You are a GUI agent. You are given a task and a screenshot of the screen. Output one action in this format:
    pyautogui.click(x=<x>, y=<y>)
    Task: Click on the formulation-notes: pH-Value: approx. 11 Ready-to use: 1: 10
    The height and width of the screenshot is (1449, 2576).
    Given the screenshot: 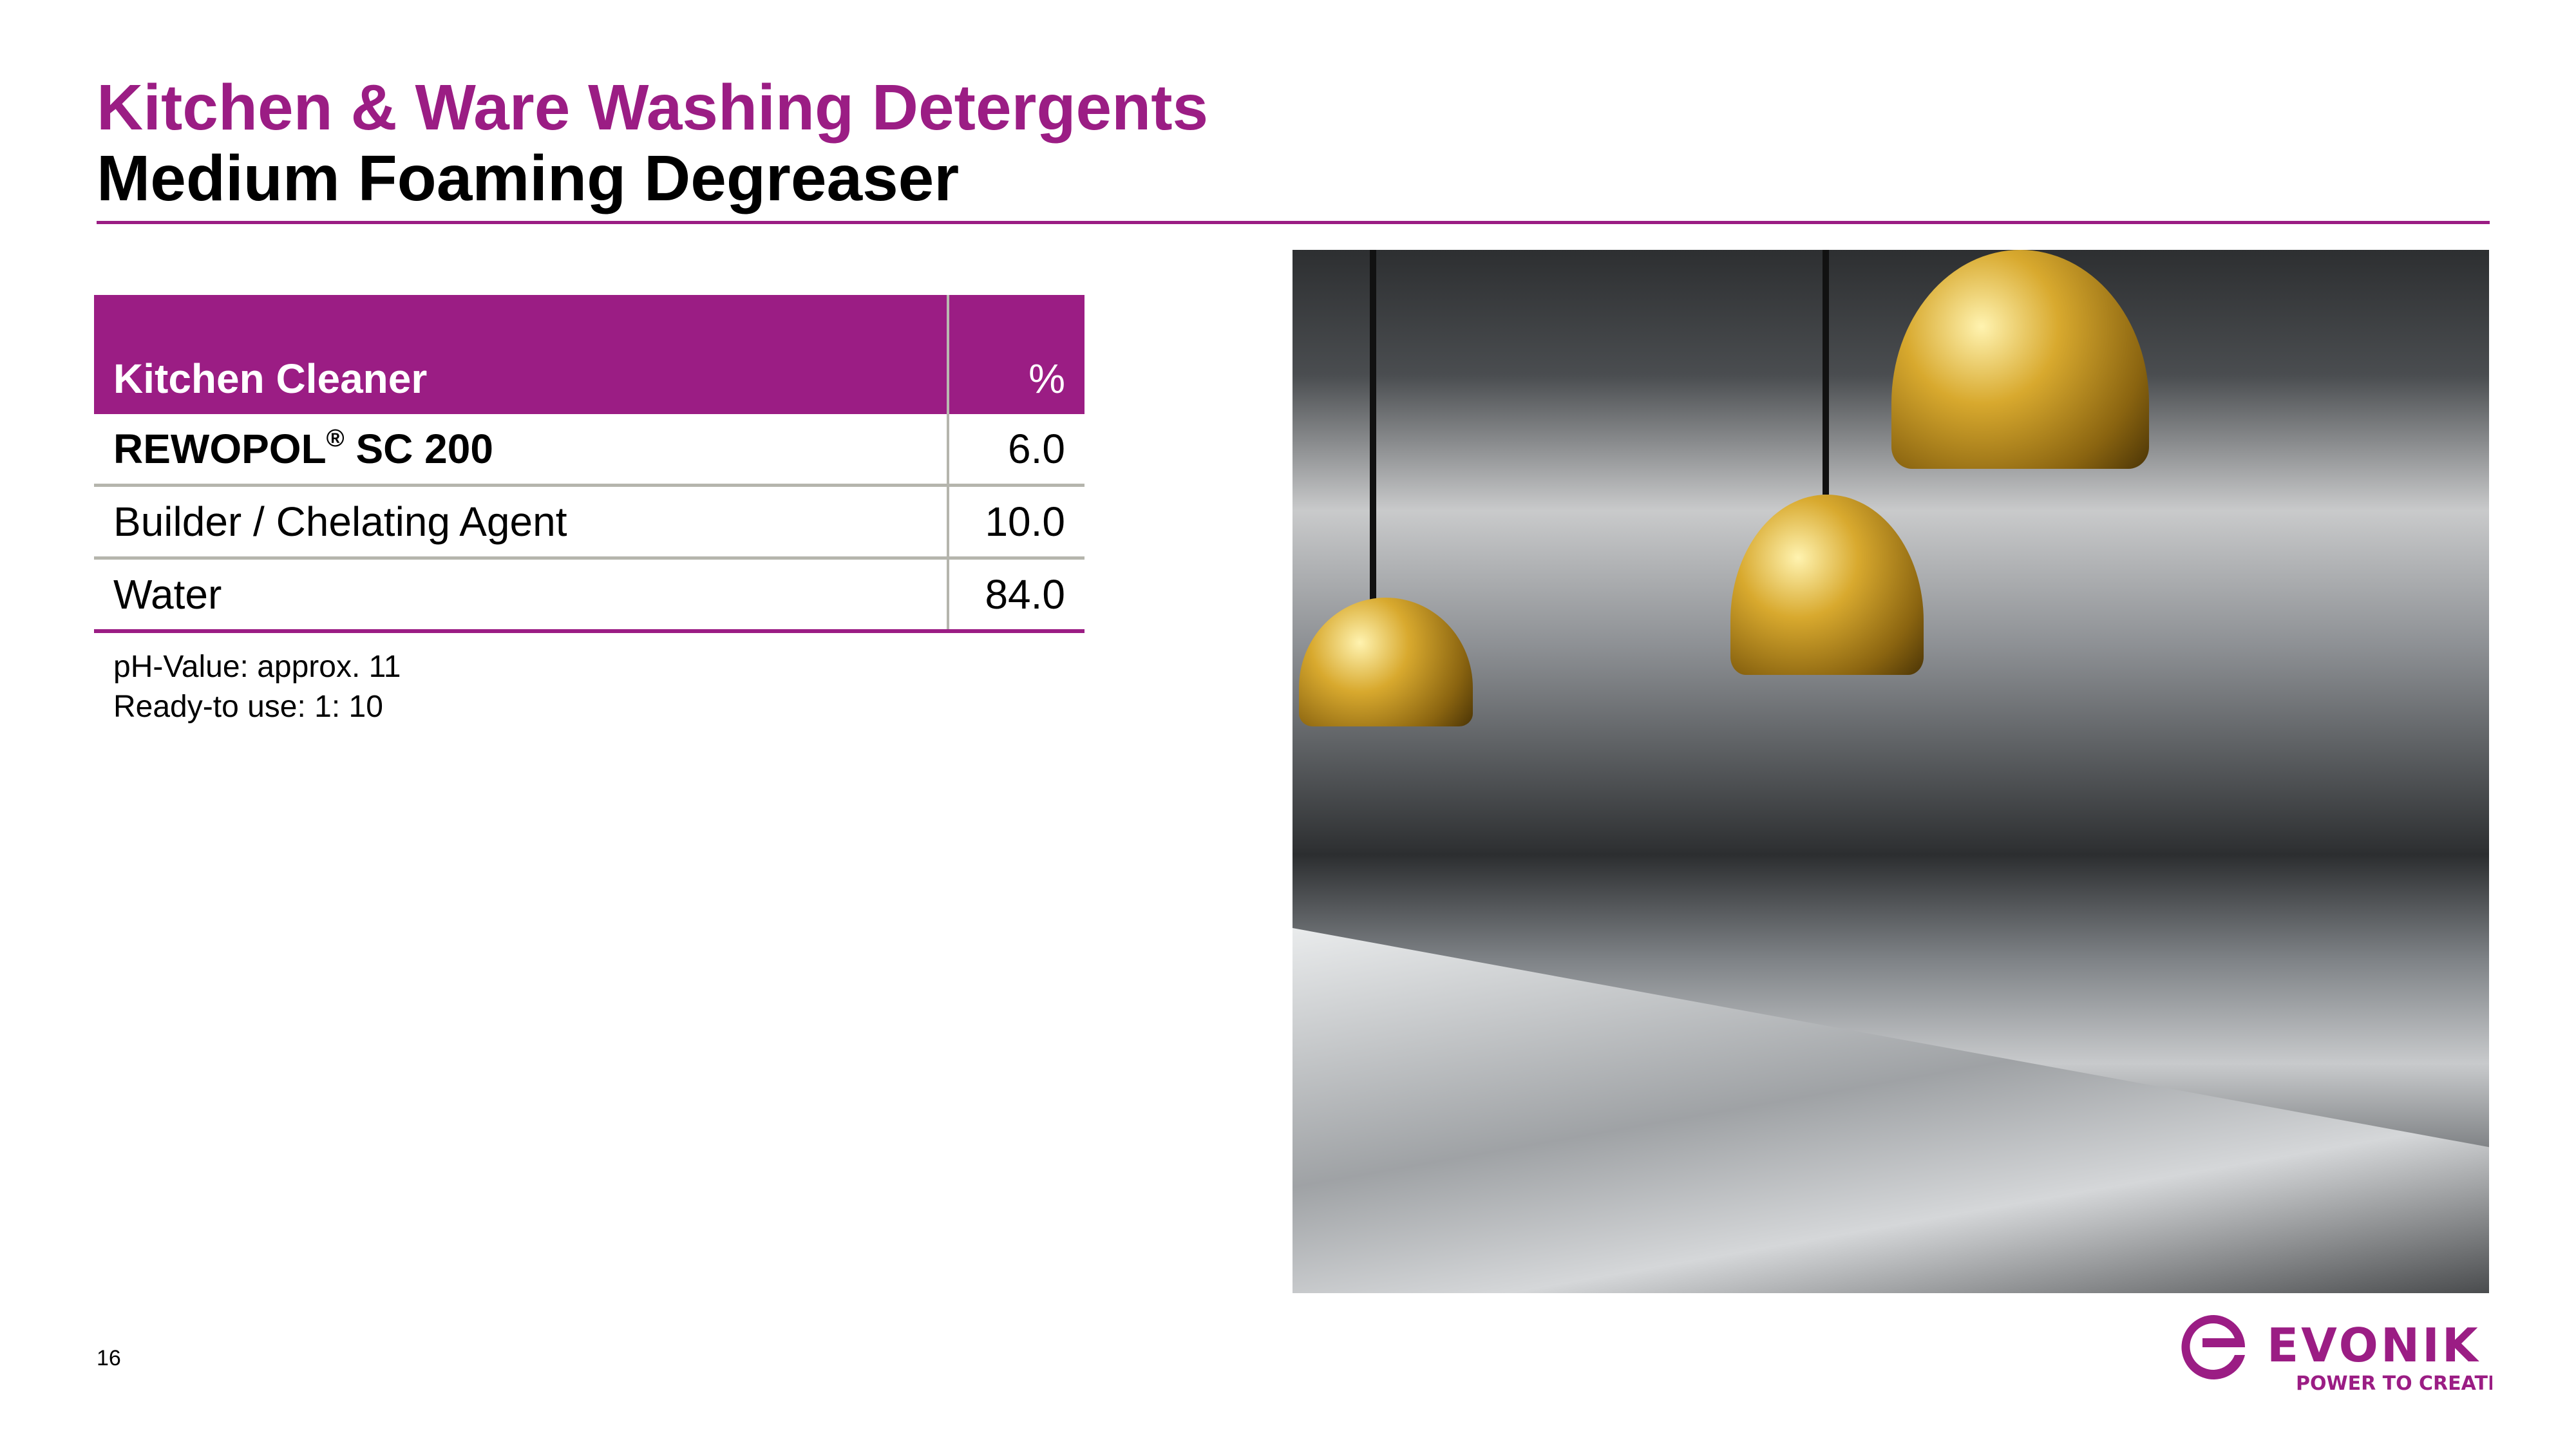 What is the action you would take?
    pyautogui.click(x=257, y=687)
    